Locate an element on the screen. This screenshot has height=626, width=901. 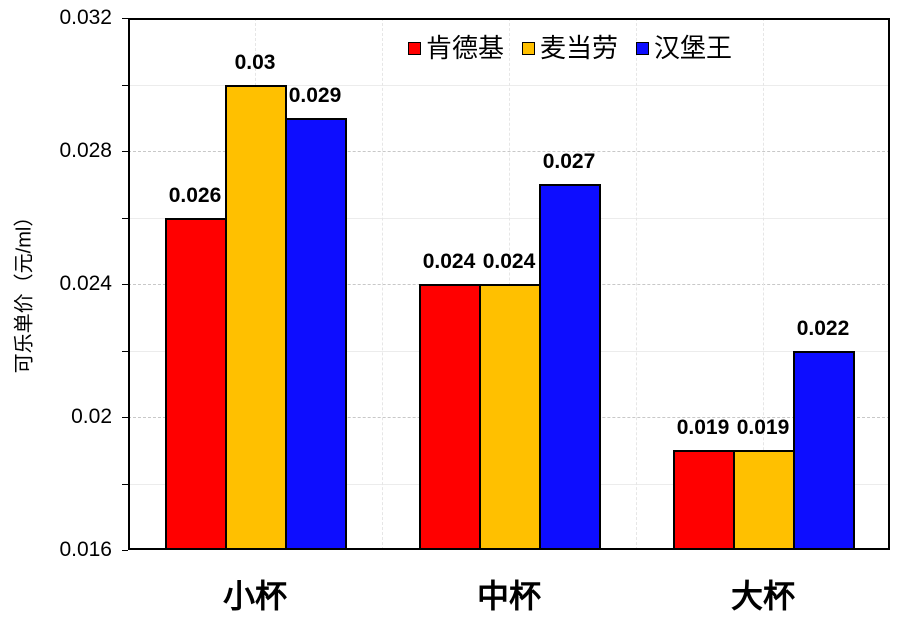
value-label: 0.026 is located at coordinates (195, 195).